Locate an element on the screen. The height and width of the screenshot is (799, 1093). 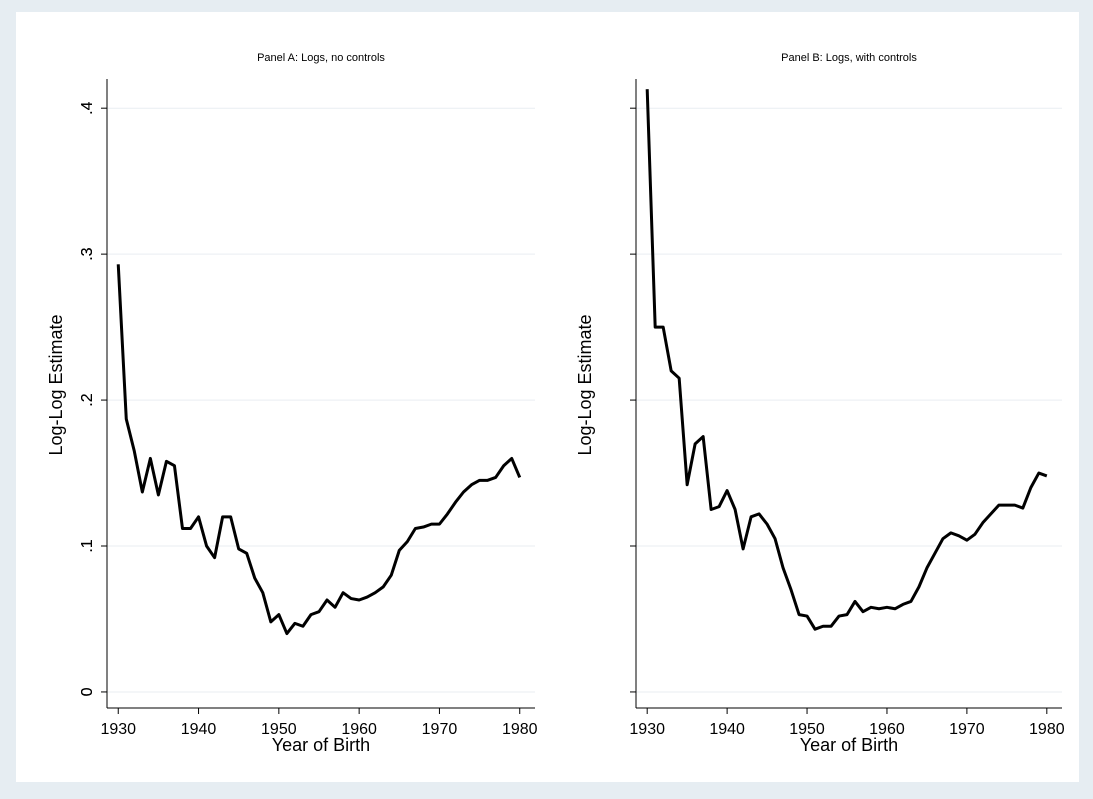
y-tick-label: 0 is located at coordinates (87, 691).